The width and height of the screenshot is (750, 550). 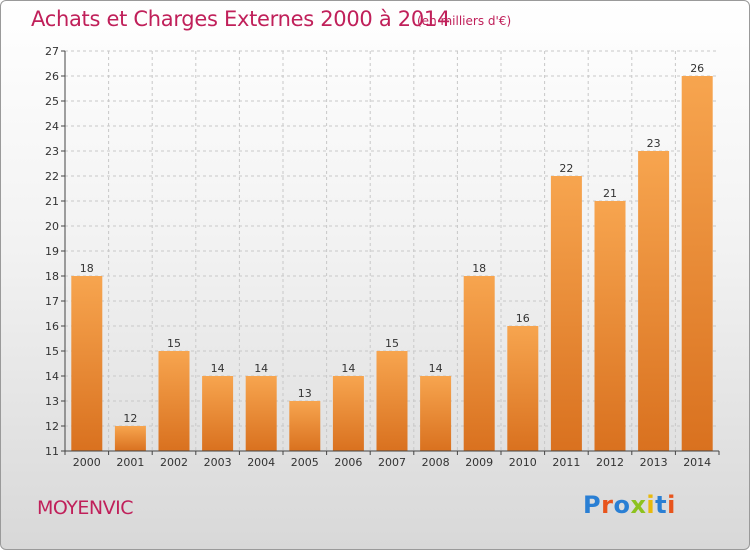 What do you see at coordinates (130, 462) in the screenshot?
I see `x-tick-label: 2001` at bounding box center [130, 462].